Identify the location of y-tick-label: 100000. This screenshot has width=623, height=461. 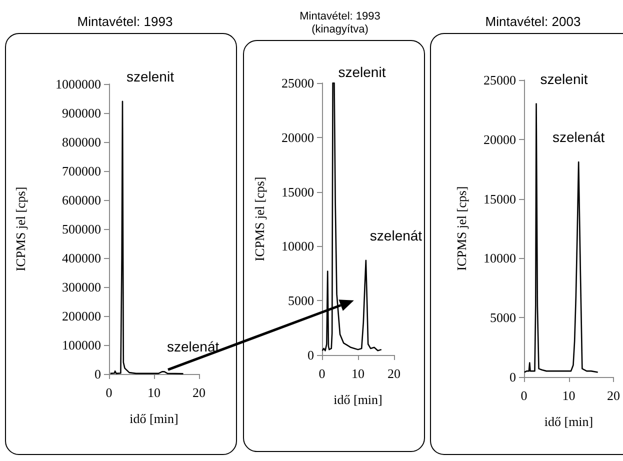
(81, 345).